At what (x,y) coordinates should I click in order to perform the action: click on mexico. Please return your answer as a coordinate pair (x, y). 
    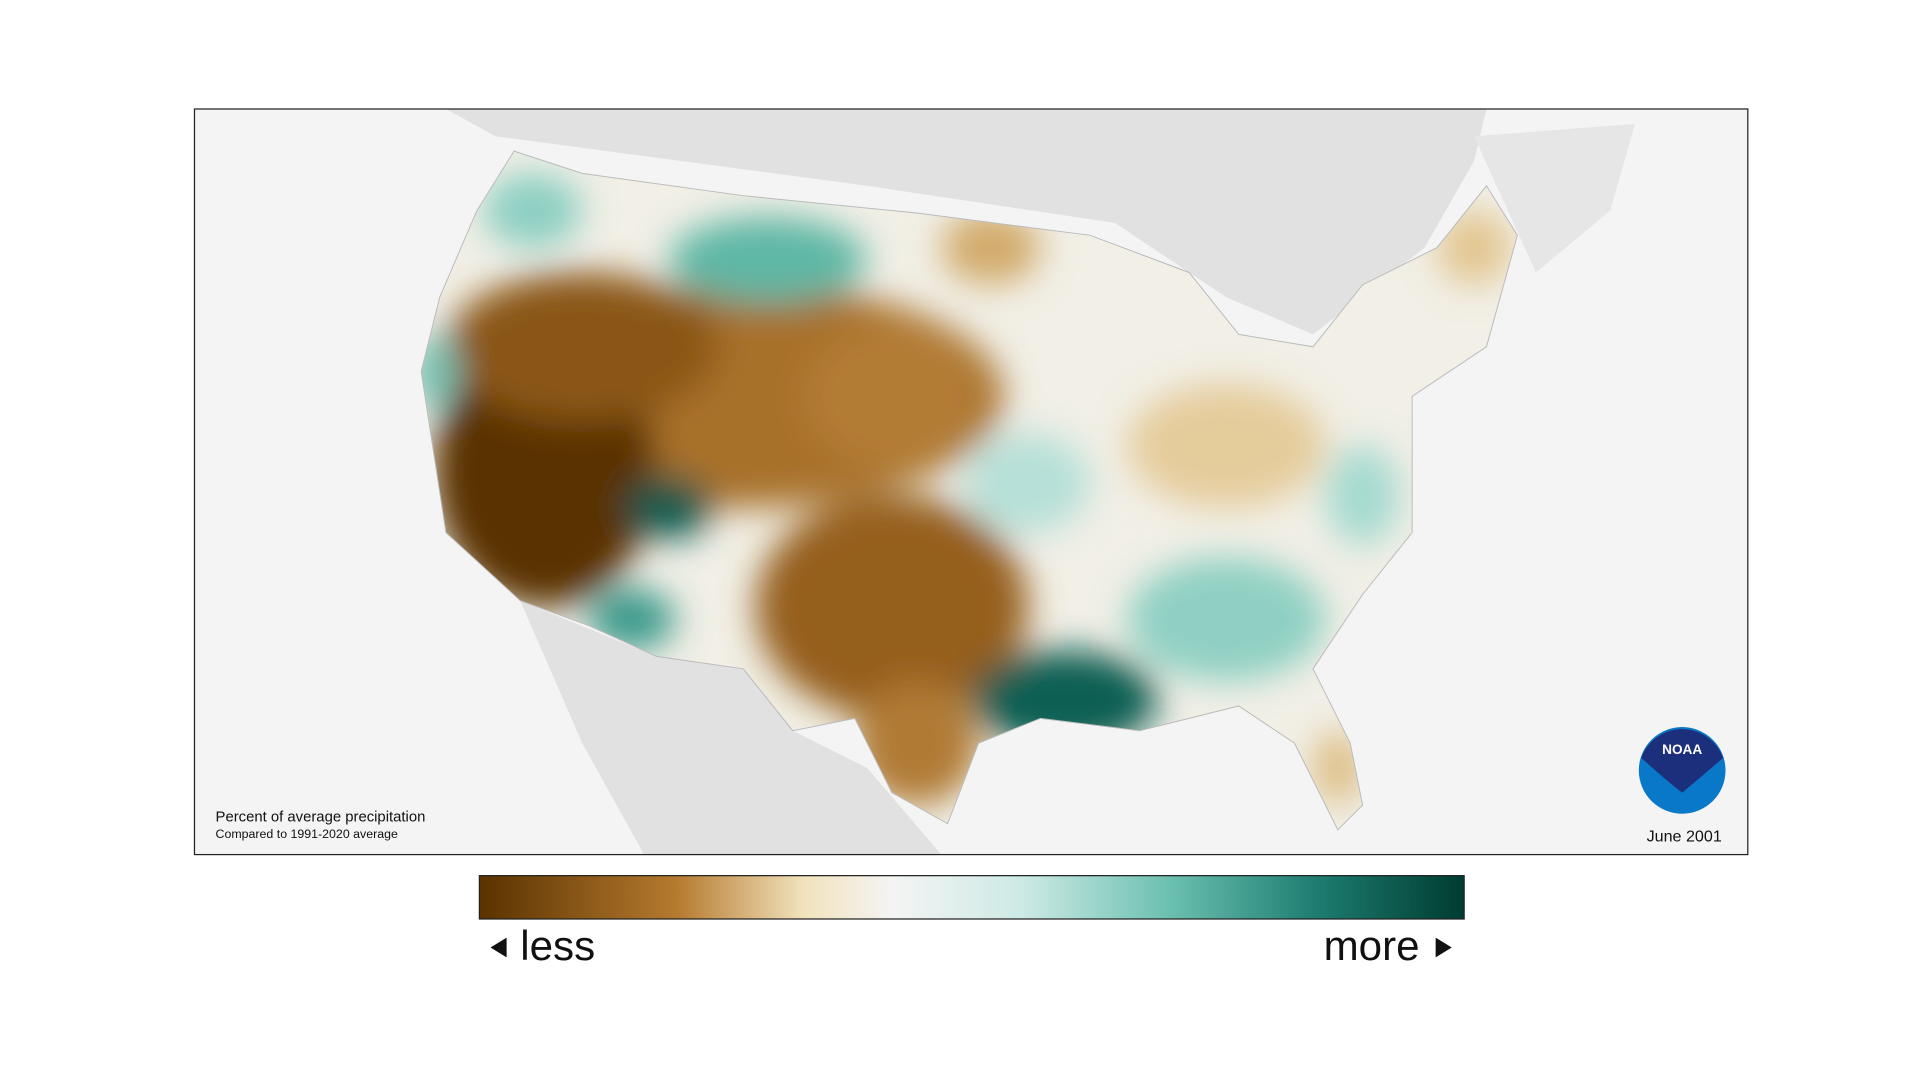
    Looking at the image, I should click on (731, 727).